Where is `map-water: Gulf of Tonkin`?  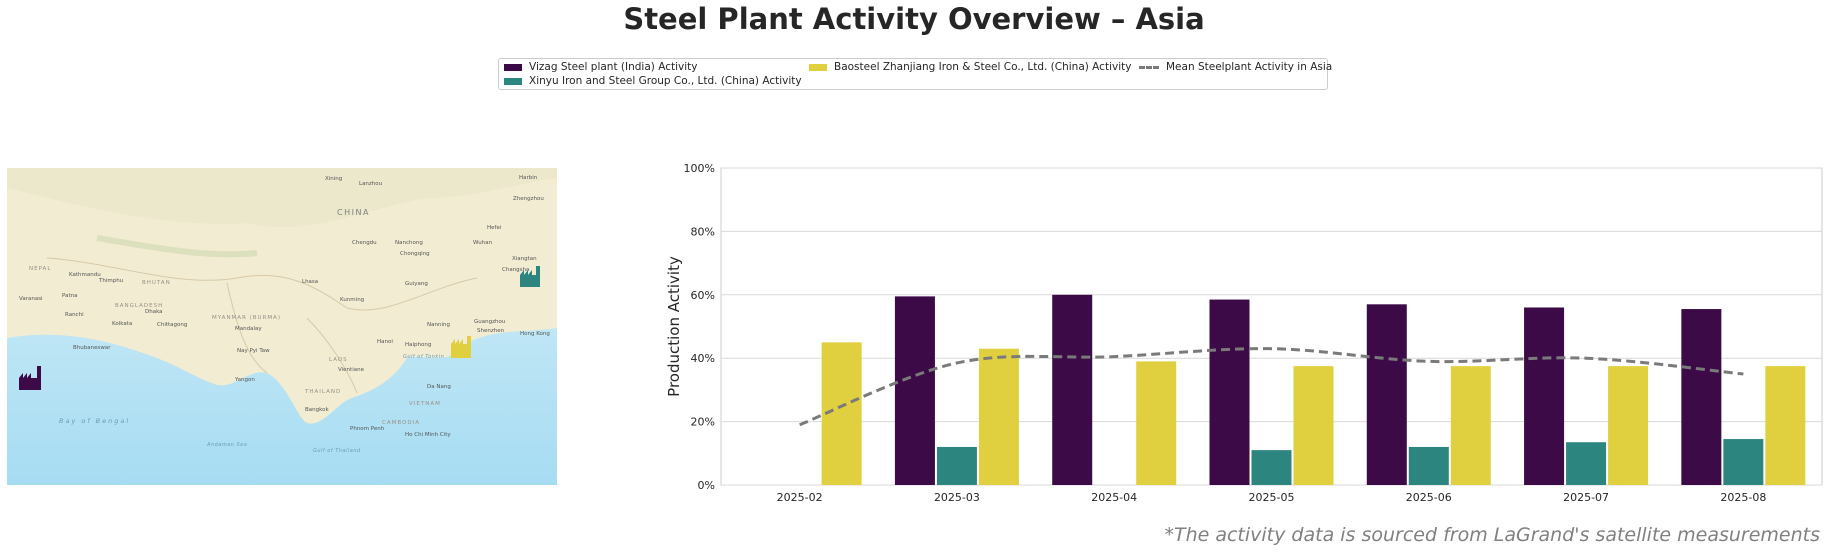
map-water: Gulf of Tonkin is located at coordinates (423, 357).